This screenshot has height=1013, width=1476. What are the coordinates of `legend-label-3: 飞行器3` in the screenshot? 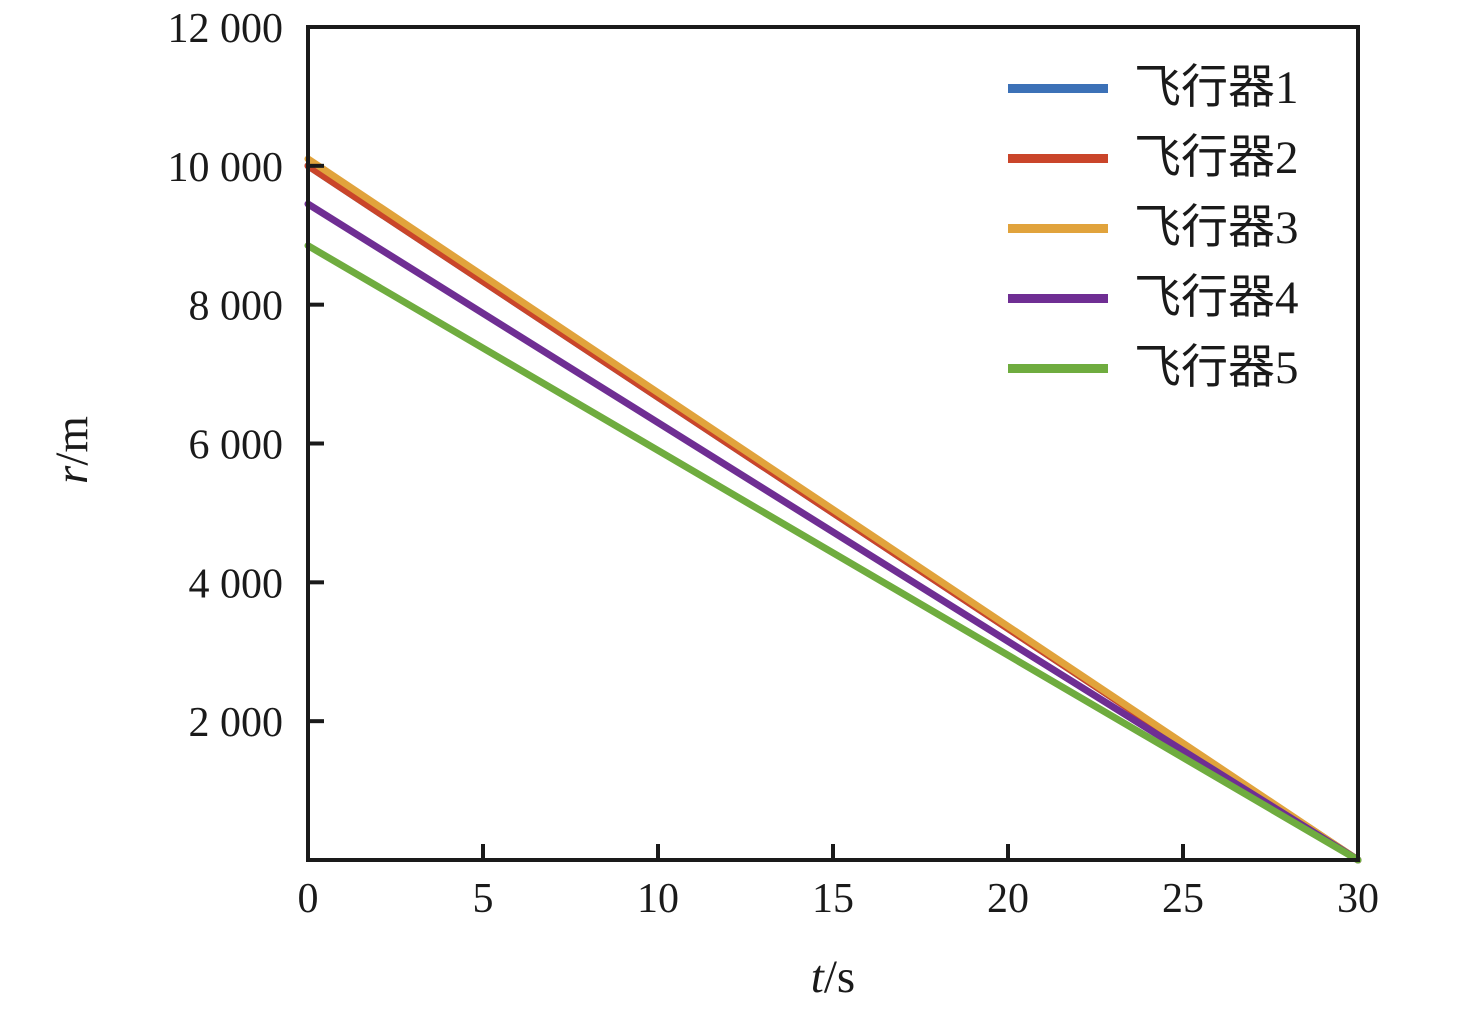 It's located at (1216, 227).